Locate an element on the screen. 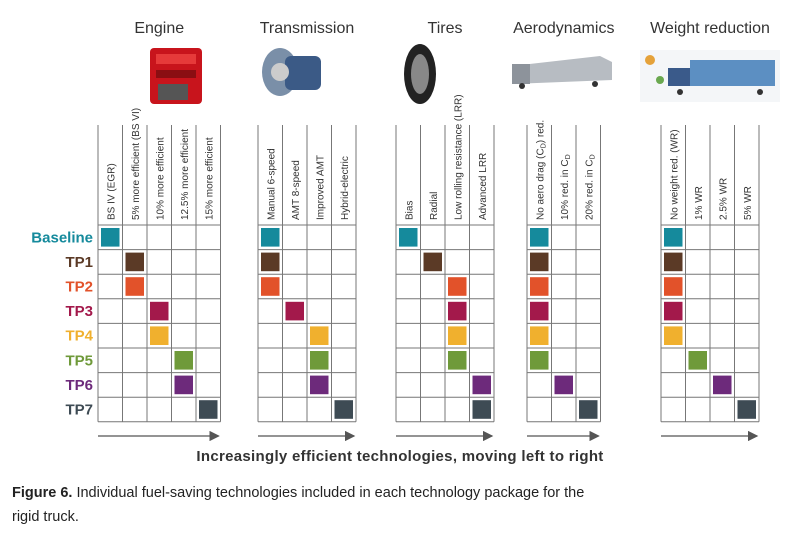 The height and width of the screenshot is (533, 800). column-label: 15% more efficient is located at coordinates (209, 178).